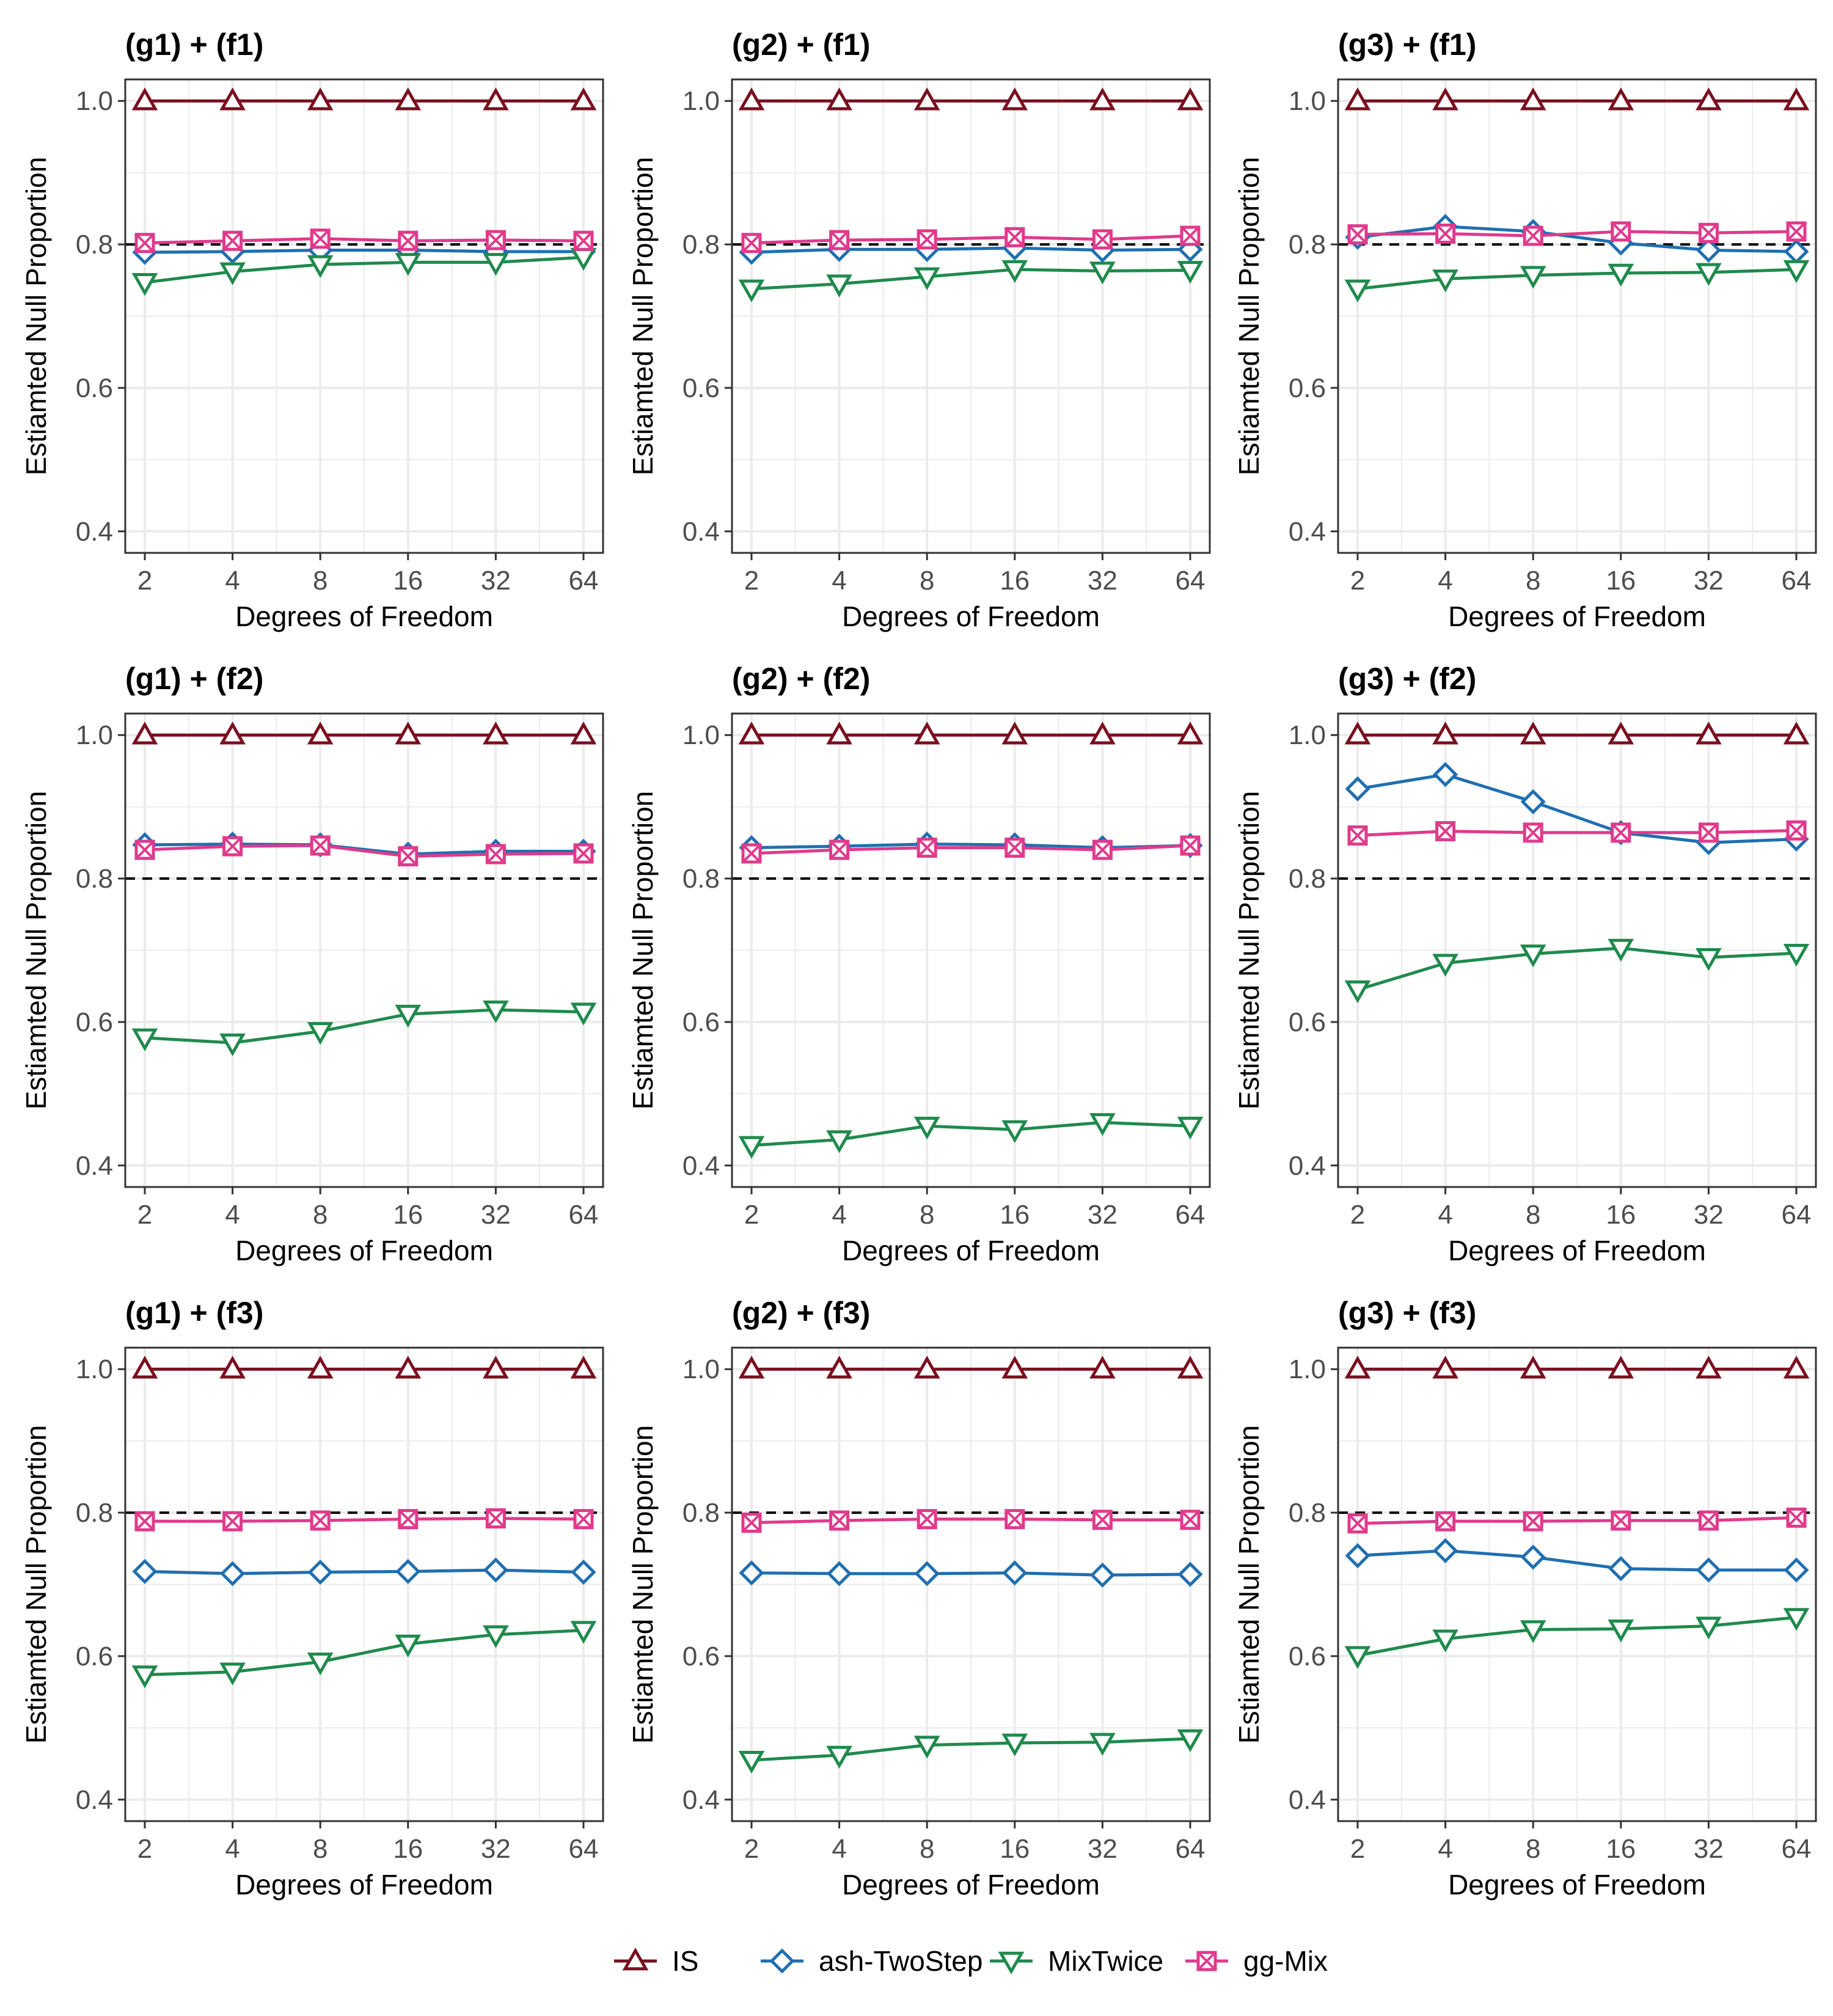 This screenshot has height=2016, width=1833. I want to click on series-gg-Mix, so click(364, 1520).